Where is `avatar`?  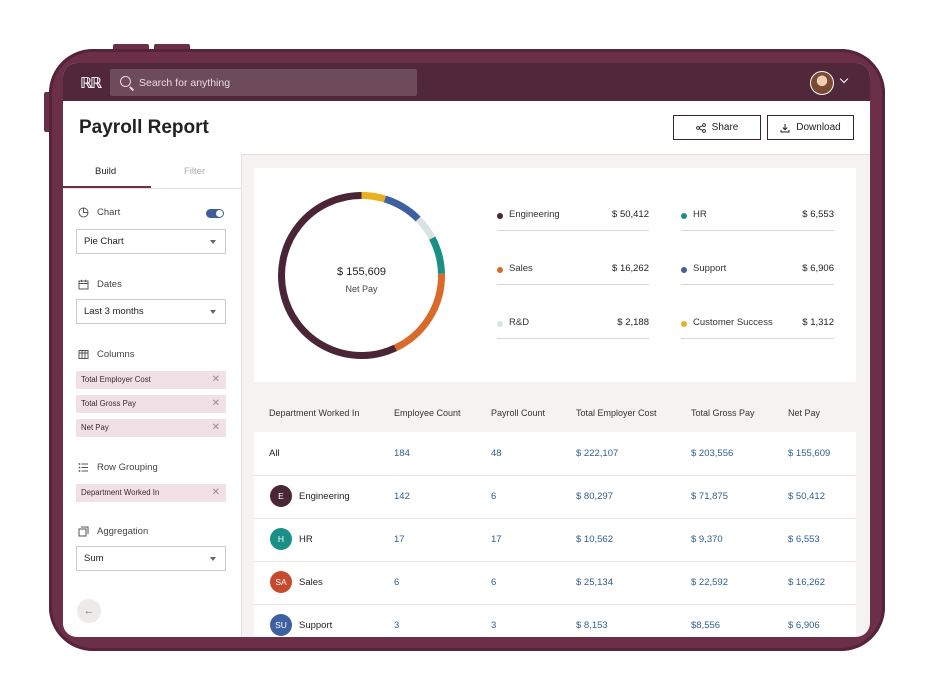
avatar is located at coordinates (822, 83).